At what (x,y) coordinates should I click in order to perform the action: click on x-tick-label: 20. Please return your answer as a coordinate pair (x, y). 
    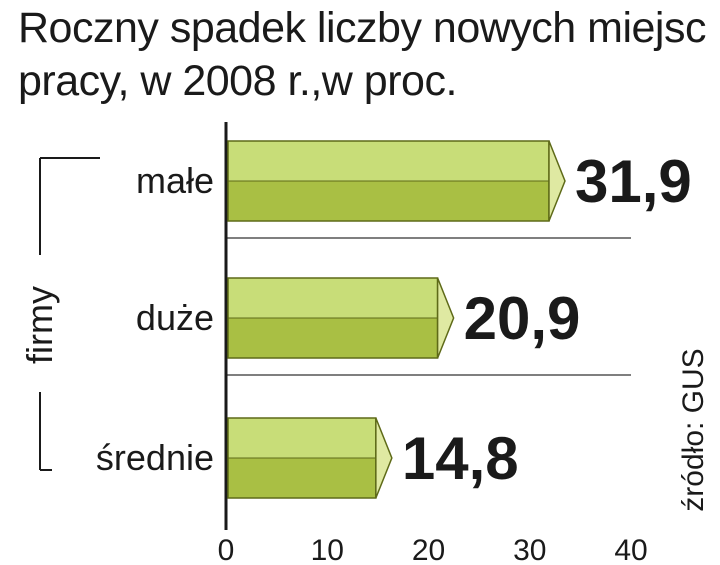
    Looking at the image, I should click on (428, 549).